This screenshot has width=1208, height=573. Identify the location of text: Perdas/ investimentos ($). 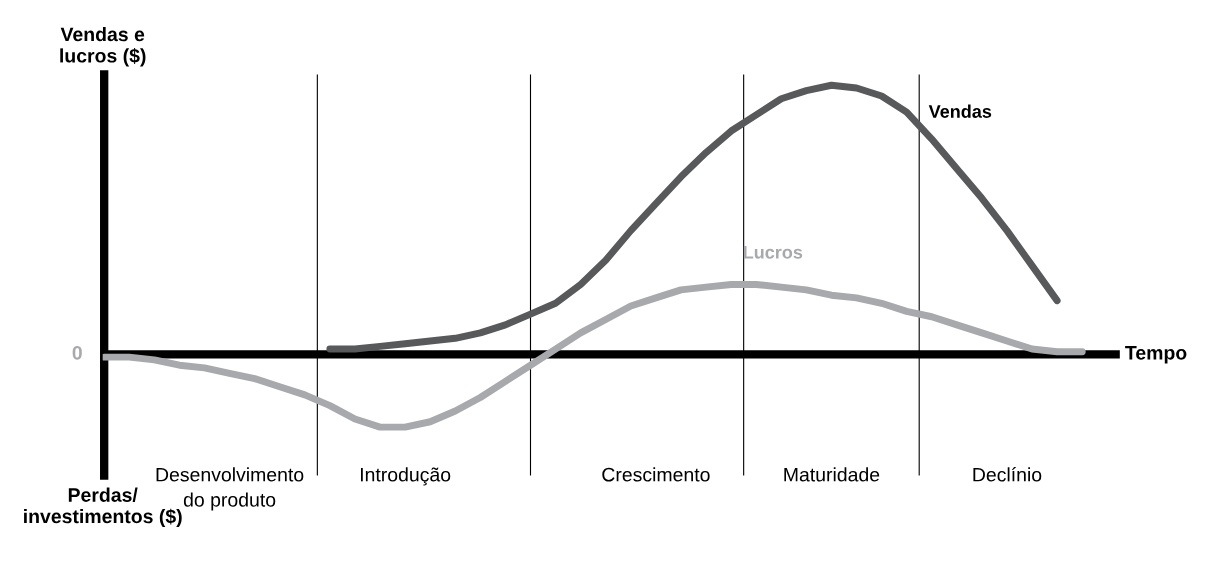
(103, 507).